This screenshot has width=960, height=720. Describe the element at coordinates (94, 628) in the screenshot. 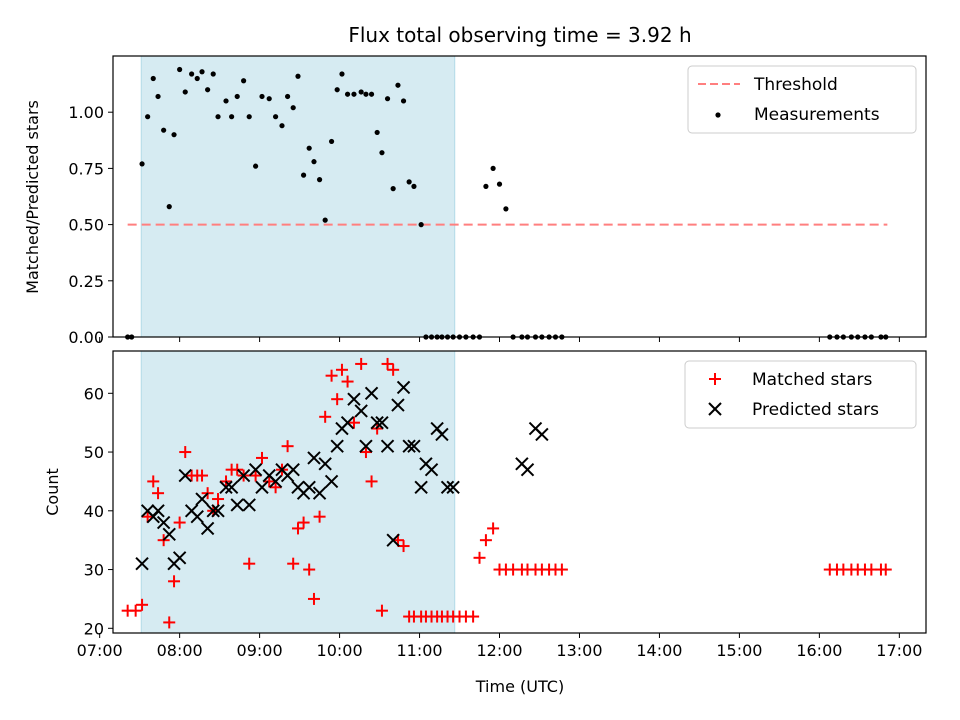

I see `y-tick-label: 20` at that location.